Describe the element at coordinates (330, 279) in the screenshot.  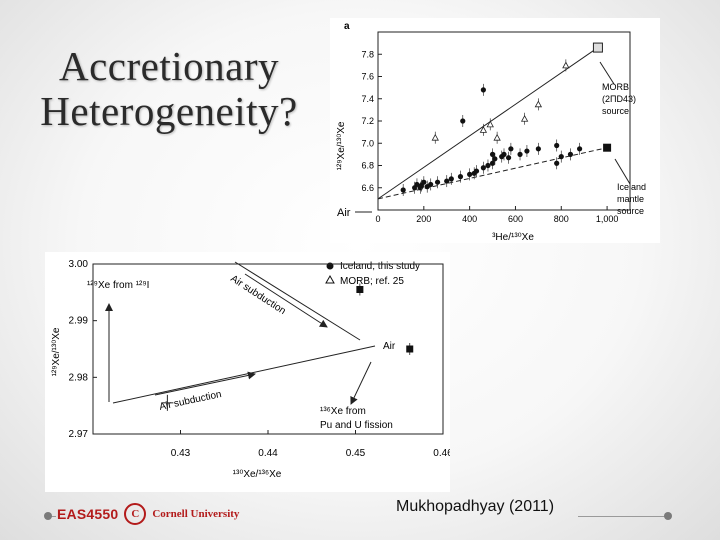
I see `legend-triangle-icon` at that location.